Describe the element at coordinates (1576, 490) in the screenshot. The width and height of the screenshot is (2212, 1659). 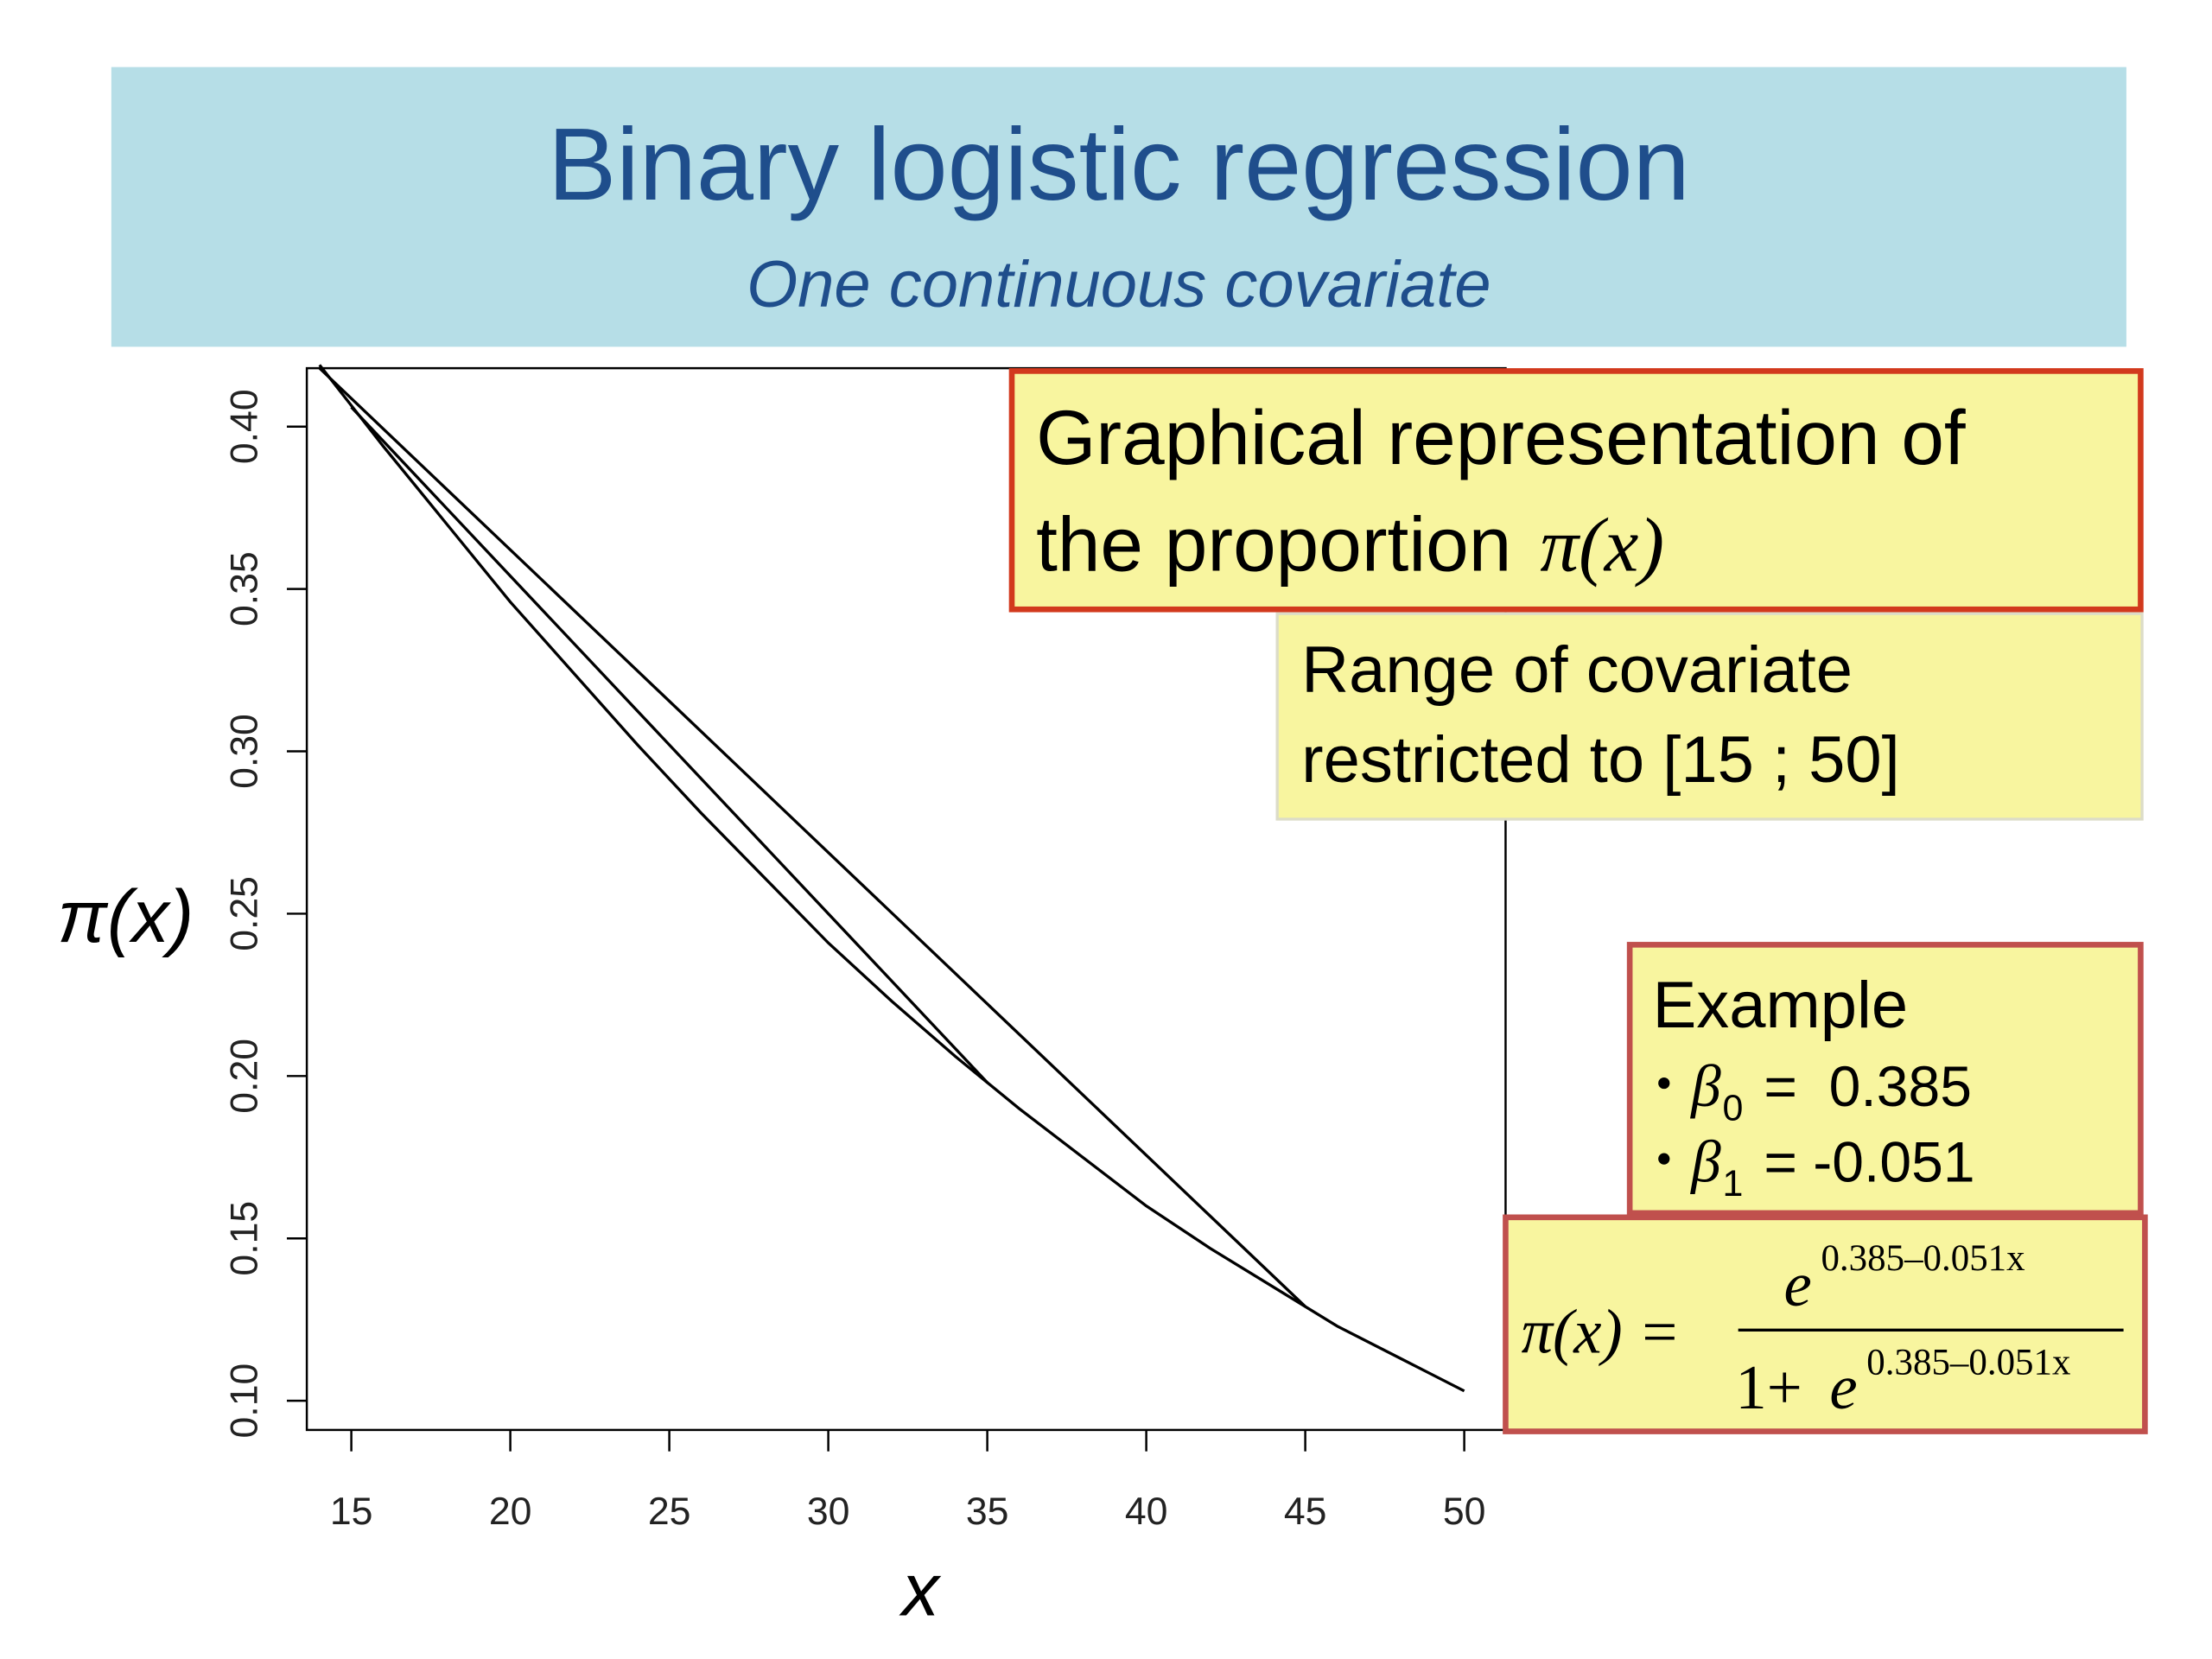
I see `heading-box` at that location.